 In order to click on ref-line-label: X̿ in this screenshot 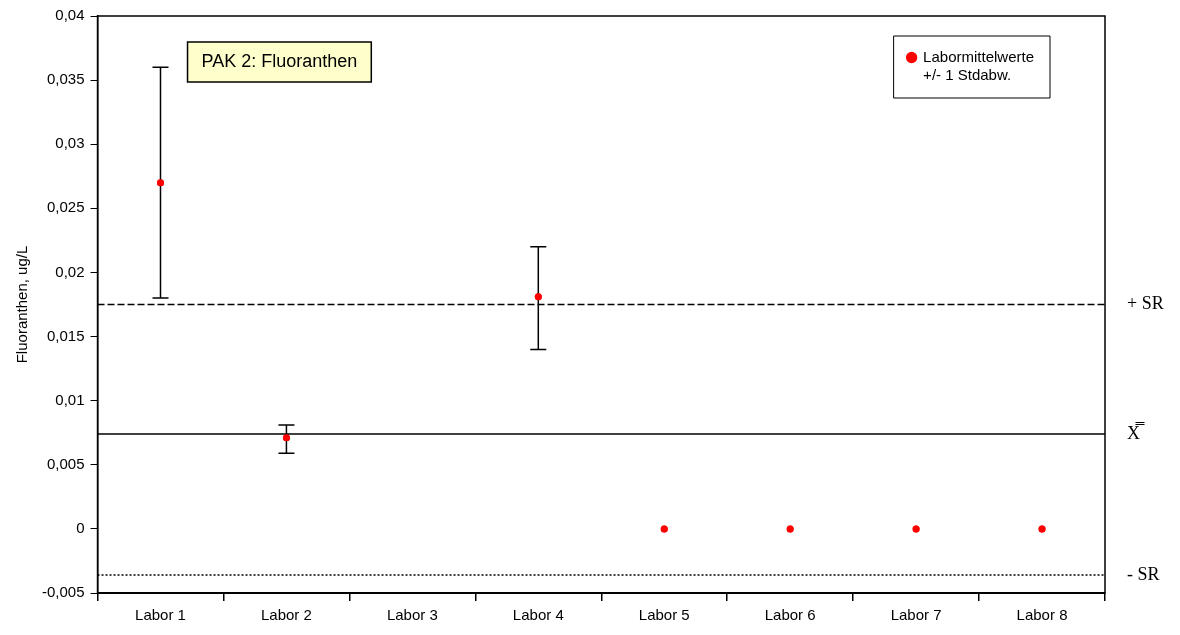, I will do `click(1136, 432)`.